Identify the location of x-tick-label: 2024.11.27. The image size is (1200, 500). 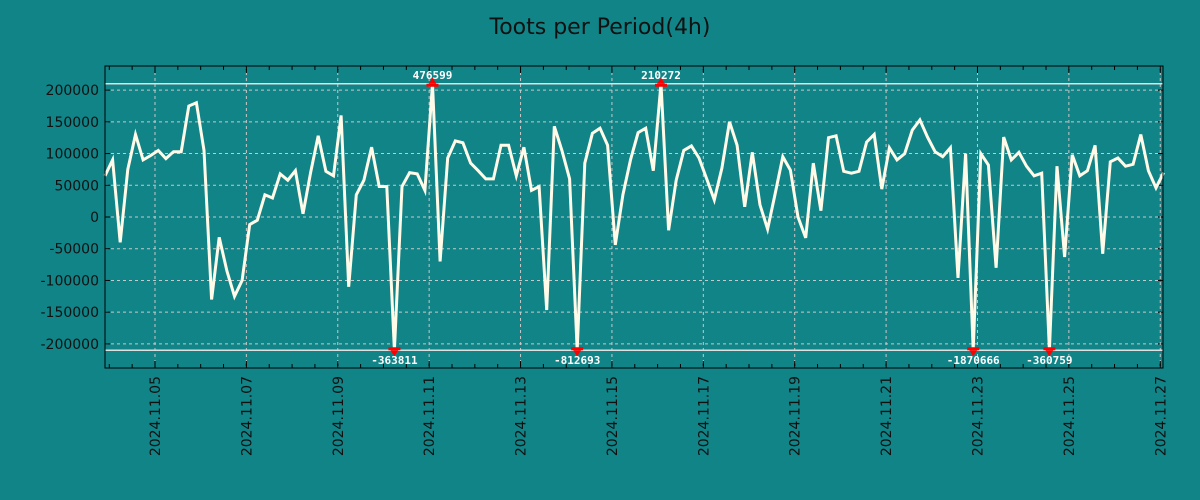
(1161, 416).